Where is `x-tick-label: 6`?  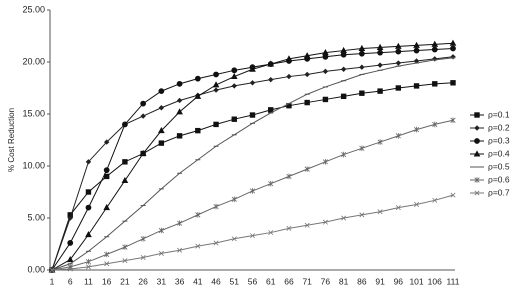
x-tick-label: 6 is located at coordinates (70, 281).